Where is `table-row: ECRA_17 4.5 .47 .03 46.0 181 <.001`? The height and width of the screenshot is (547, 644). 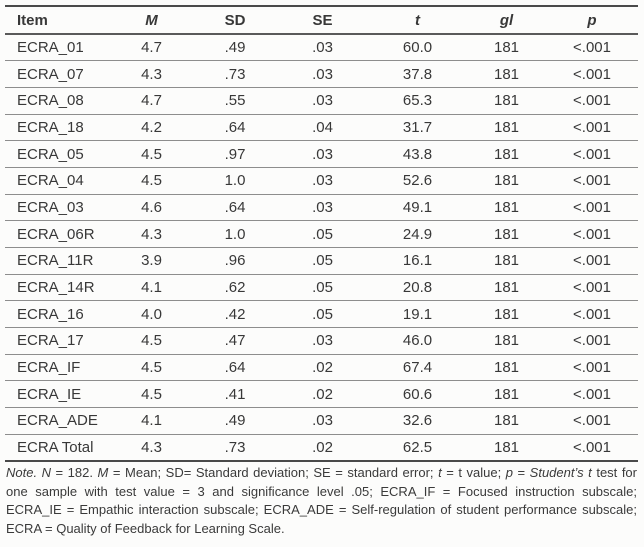 table-row: ECRA_17 4.5 .47 .03 46.0 181 <.001 is located at coordinates (321, 341).